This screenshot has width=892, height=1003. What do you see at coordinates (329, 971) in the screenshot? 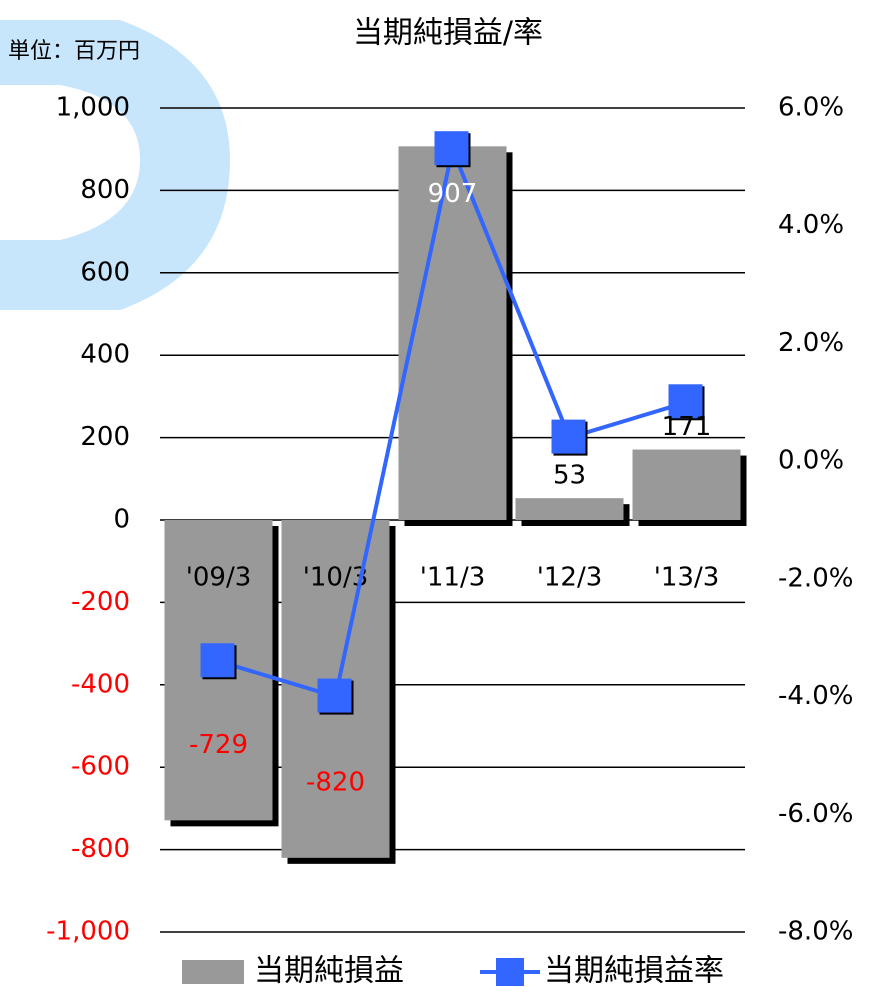
I see `legend-label: 当期純損益` at bounding box center [329, 971].